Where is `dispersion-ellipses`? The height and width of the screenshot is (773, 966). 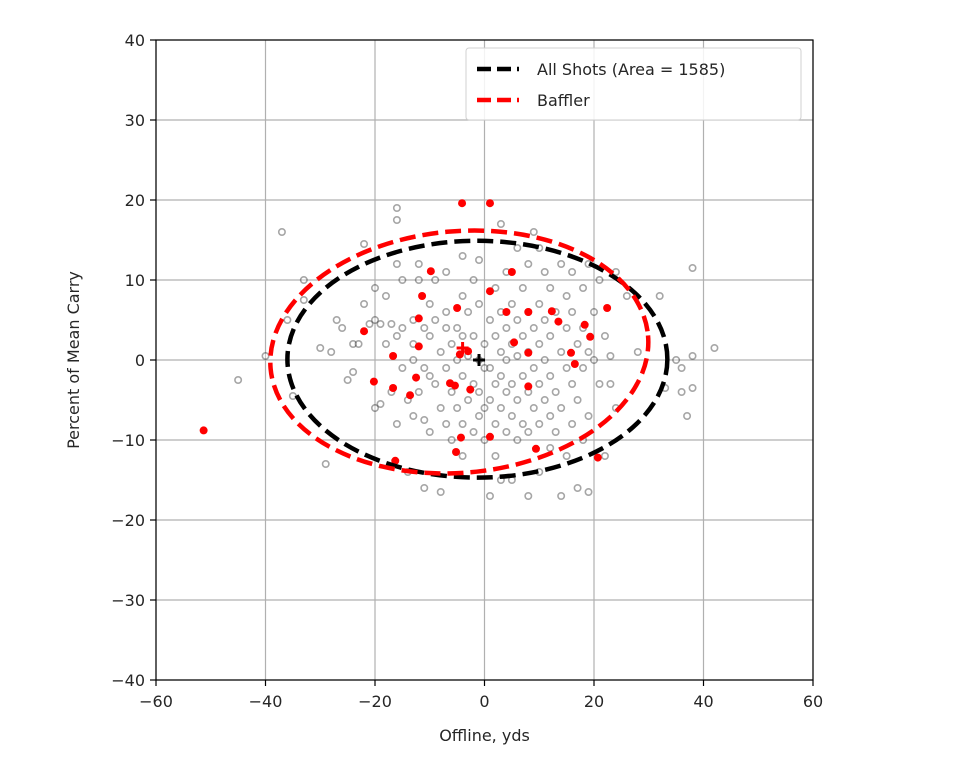
dispersion-ellipses is located at coordinates (469, 354).